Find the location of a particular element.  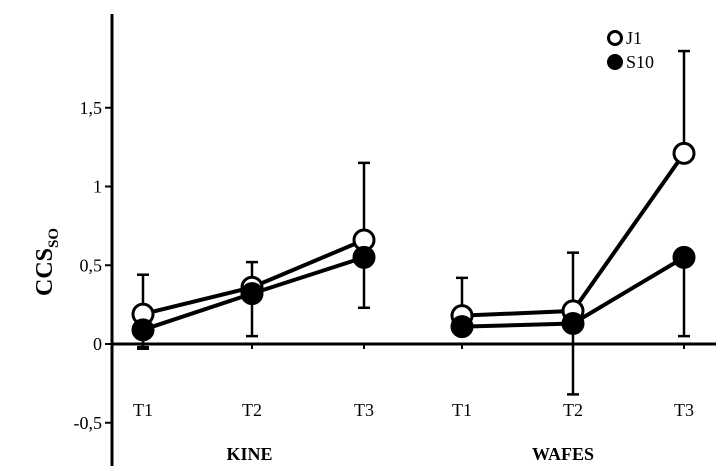

y-axis-title-main: CCS is located at coordinates (45, 272).